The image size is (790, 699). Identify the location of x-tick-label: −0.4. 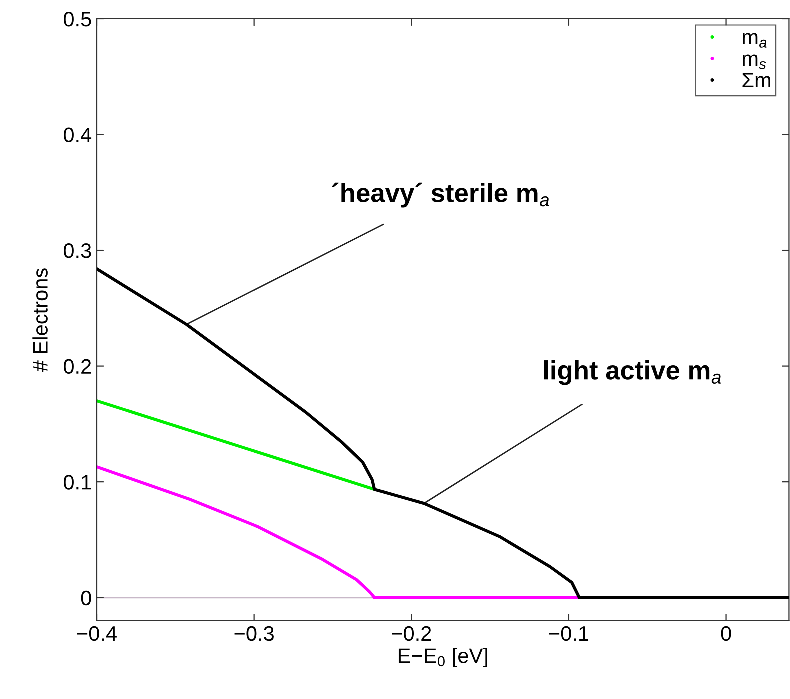
(97, 634).